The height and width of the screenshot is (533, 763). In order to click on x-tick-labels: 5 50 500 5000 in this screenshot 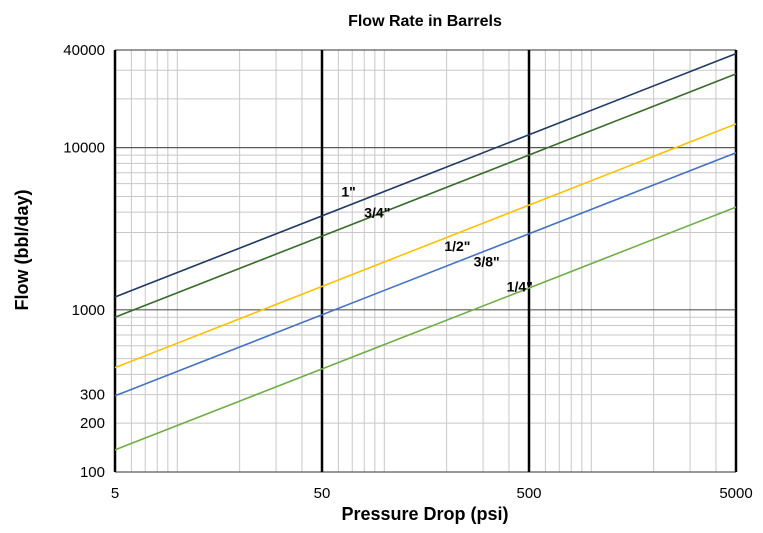, I will do `click(432, 493)`.